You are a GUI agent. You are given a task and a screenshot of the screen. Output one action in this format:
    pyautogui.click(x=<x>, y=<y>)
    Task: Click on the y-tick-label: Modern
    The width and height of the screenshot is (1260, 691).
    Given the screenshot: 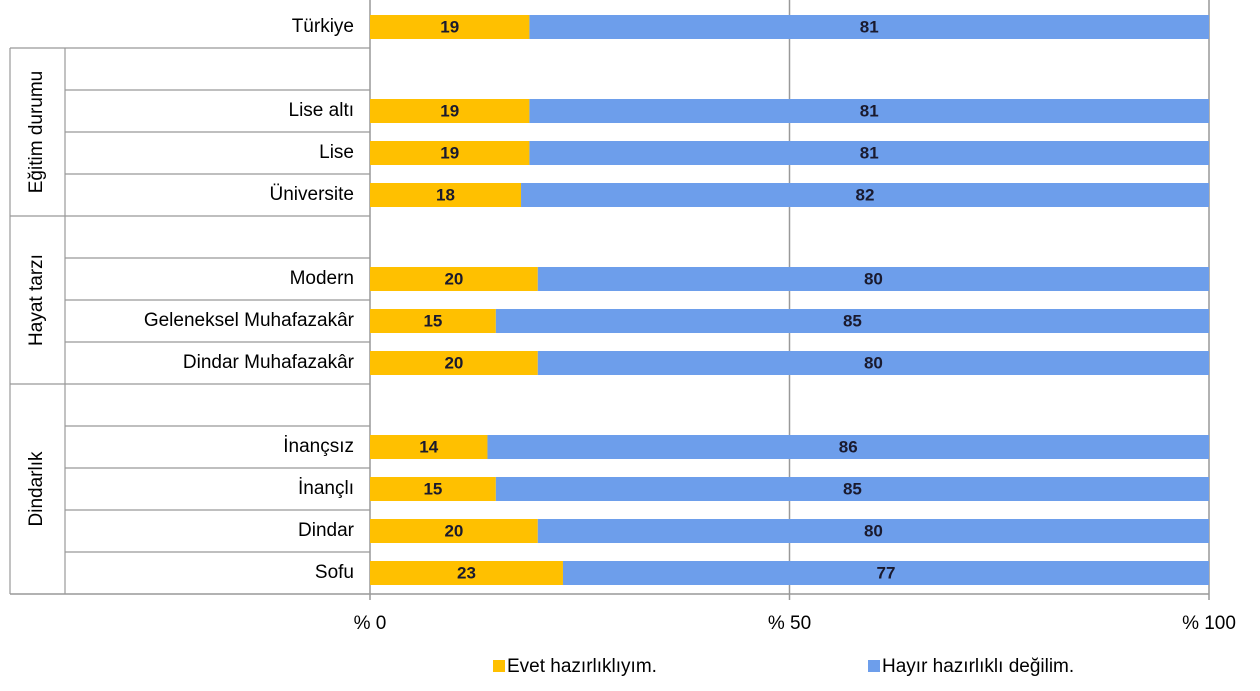 What is the action you would take?
    pyautogui.click(x=322, y=278)
    